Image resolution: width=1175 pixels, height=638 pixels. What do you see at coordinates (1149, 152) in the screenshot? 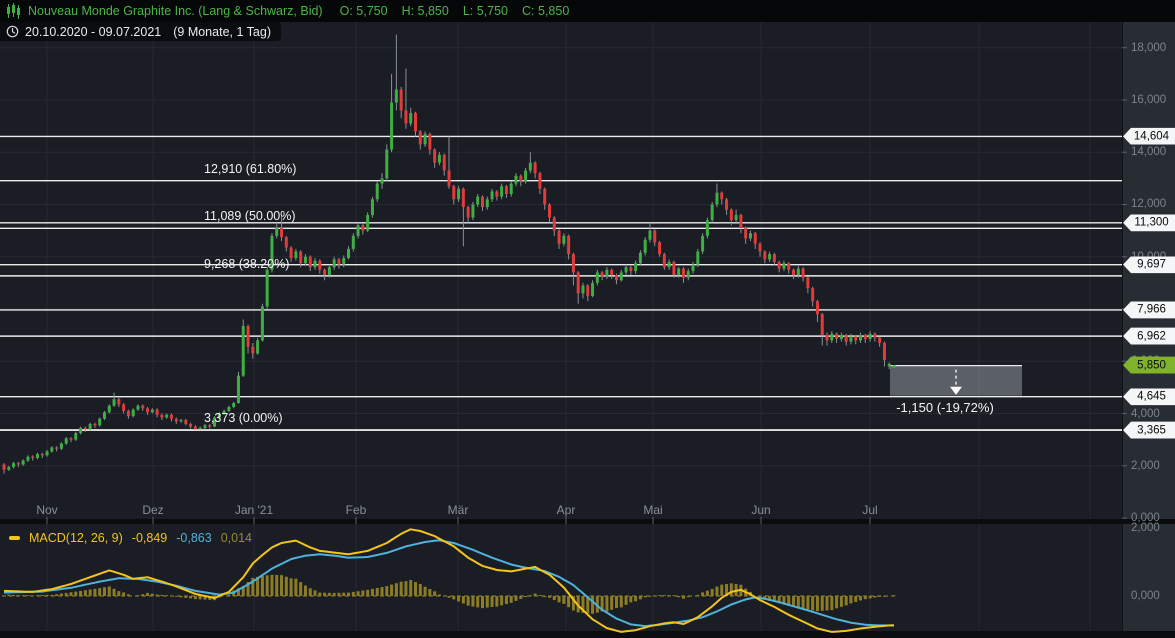
I see `price-axis-tick-label: 14,000` at bounding box center [1149, 152].